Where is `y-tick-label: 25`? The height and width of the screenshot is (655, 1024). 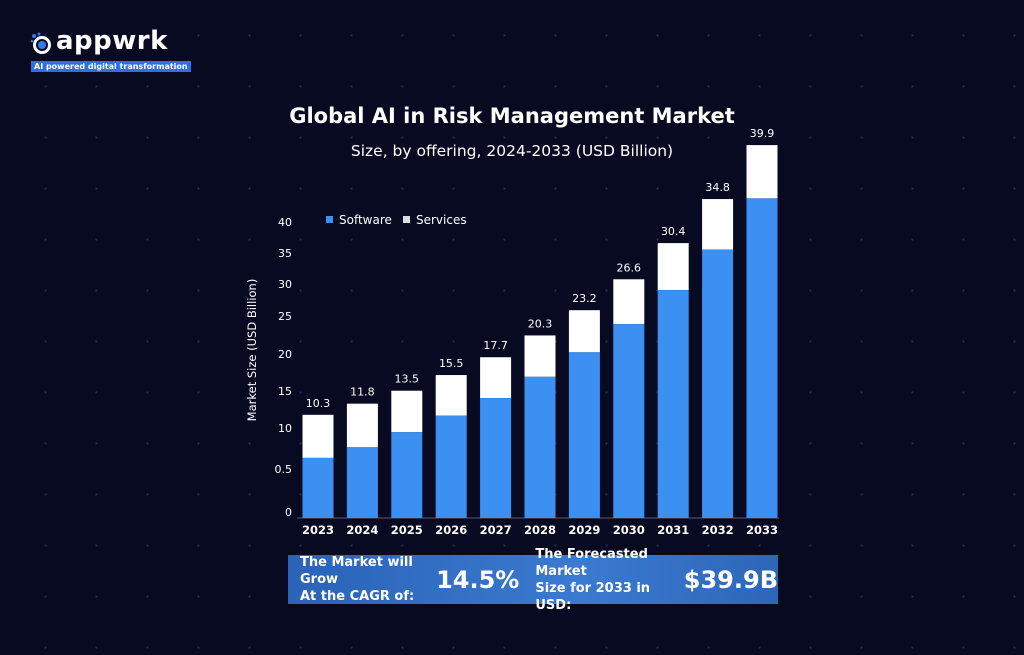
y-tick-label: 25 is located at coordinates (285, 316).